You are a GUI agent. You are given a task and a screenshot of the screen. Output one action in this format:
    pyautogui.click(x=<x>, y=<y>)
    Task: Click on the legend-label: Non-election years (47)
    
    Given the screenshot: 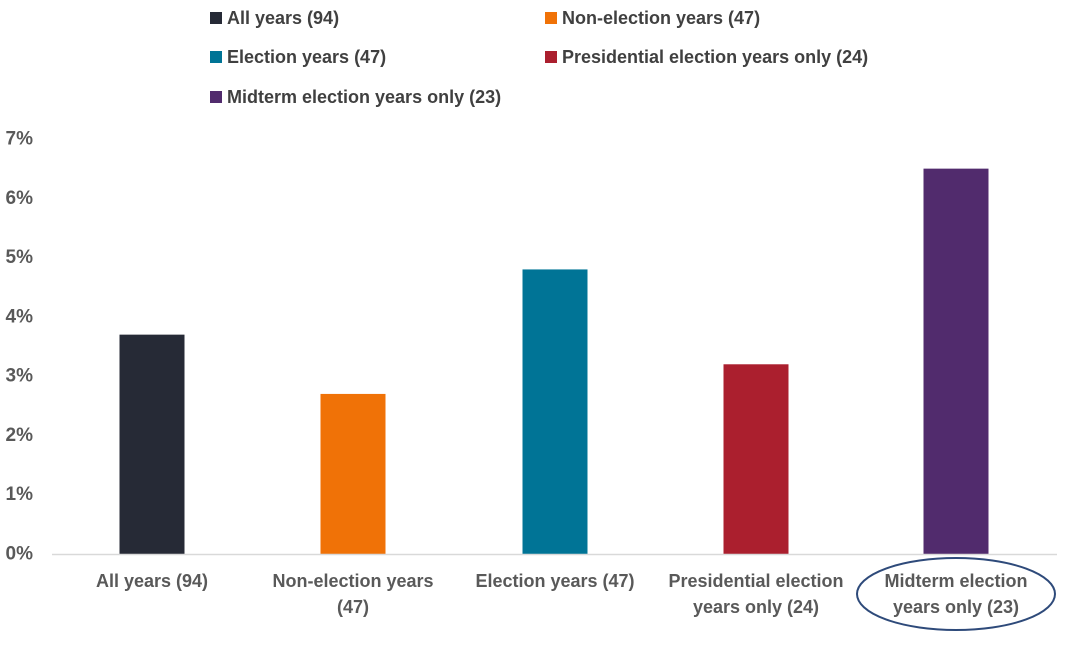 What is the action you would take?
    pyautogui.click(x=661, y=18)
    